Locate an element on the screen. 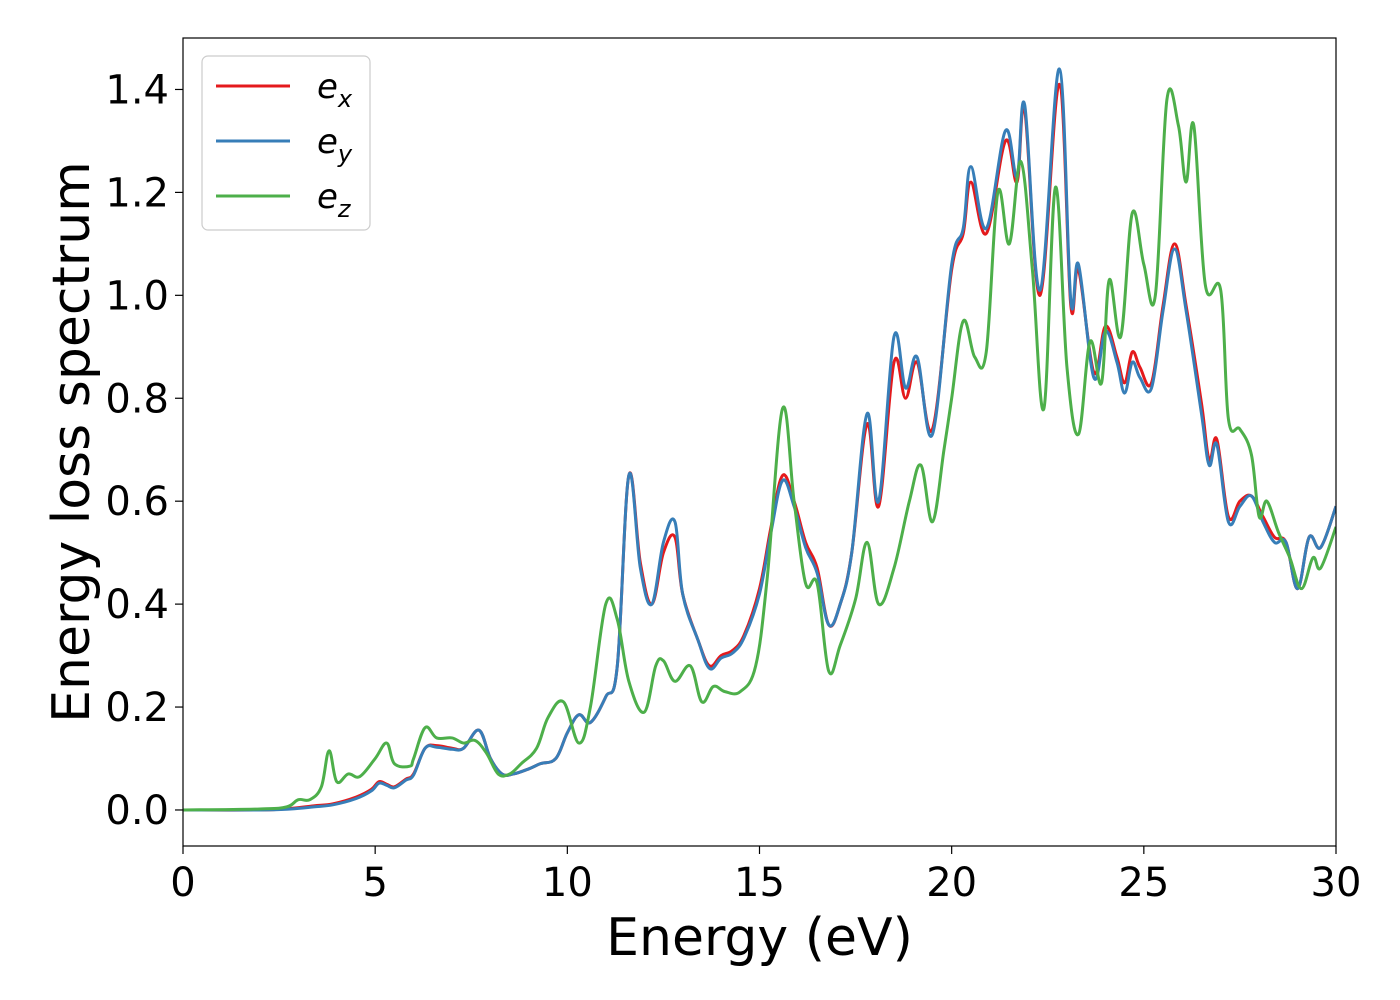 This screenshot has width=1400, height=1000. x-tick-label: 10 is located at coordinates (567, 883).